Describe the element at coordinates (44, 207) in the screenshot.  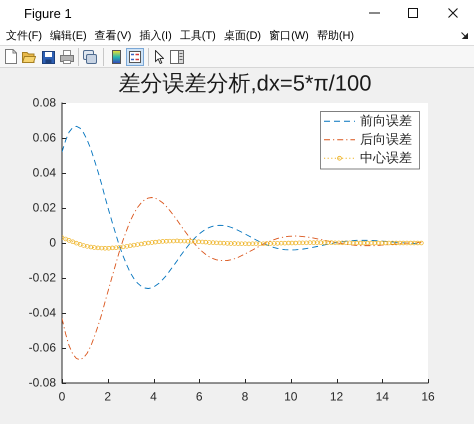
I see `y-tick-label: 0.02` at that location.